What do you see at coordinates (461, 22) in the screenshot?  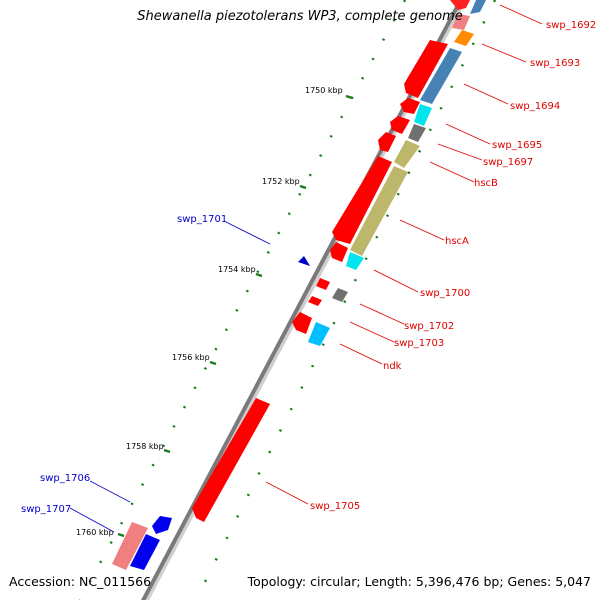 I see `gene-pink-1692b` at bounding box center [461, 22].